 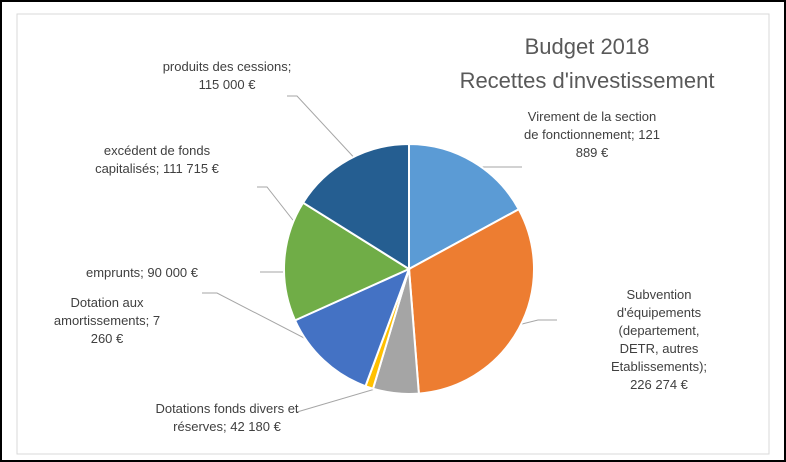 I want to click on data-label: Dotation aux amortissements; 7 260 €, so click(x=107, y=320).